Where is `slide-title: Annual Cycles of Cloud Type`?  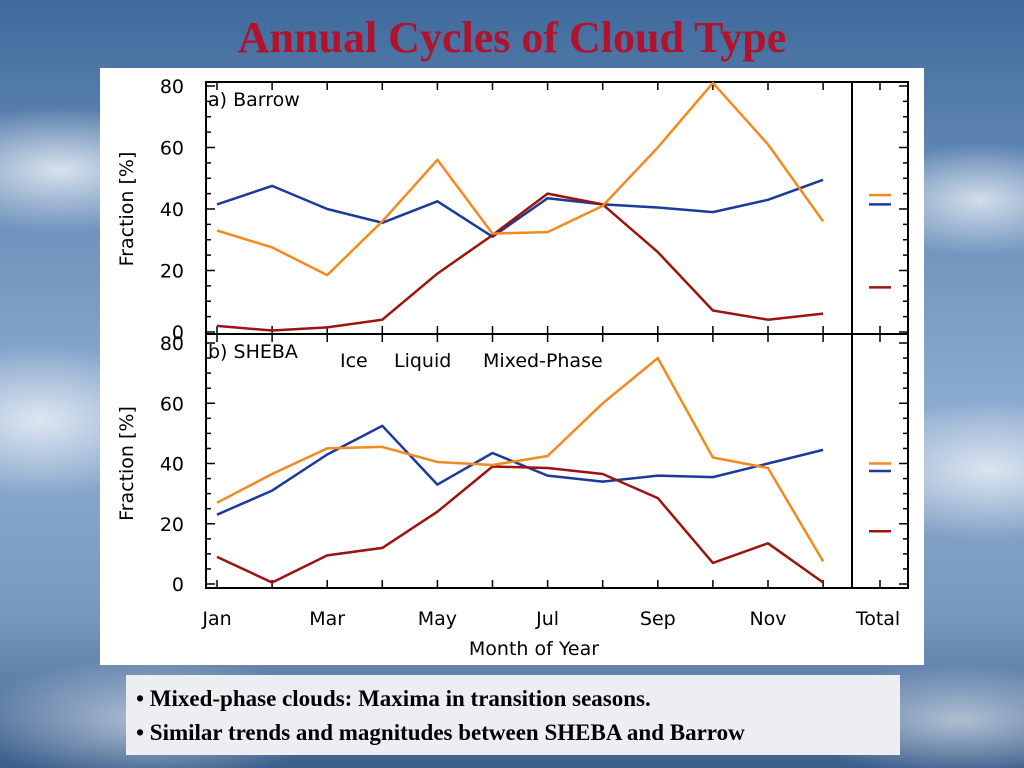 slide-title: Annual Cycles of Cloud Type is located at coordinates (512, 37).